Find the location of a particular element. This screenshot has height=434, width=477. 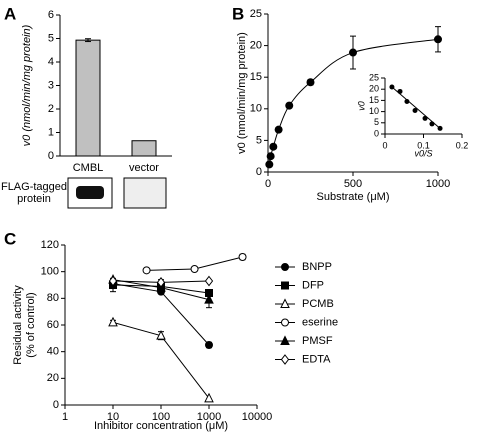

y-axis-label: Residual activity is located at coordinates (18, 325).